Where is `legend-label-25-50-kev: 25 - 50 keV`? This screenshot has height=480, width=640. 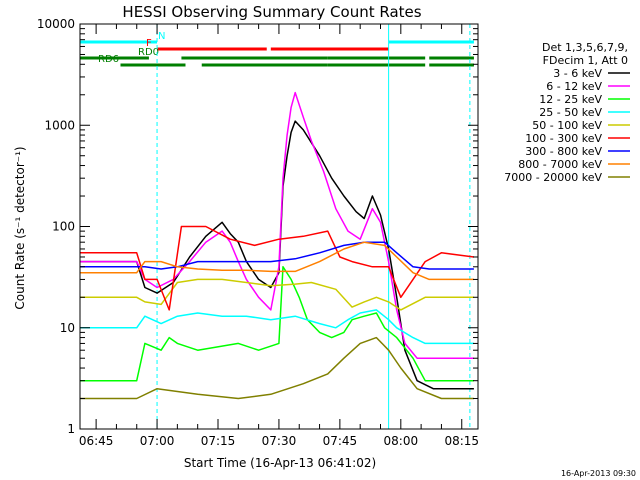
legend-label-25-50-kev: 25 - 50 keV is located at coordinates (570, 112).